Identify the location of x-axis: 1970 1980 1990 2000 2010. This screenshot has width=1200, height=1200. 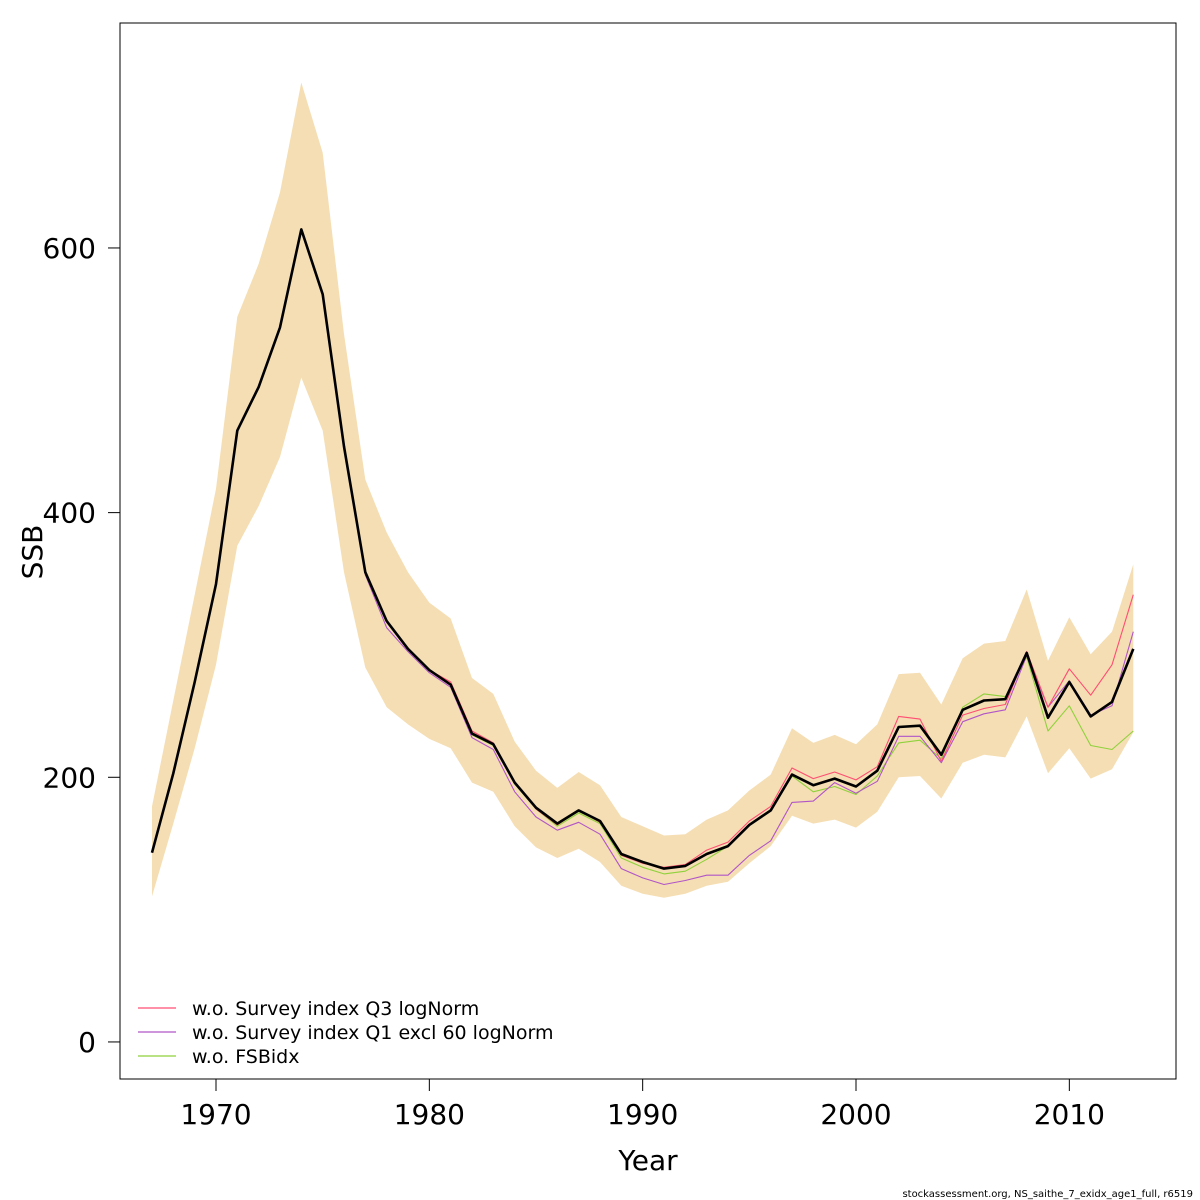
(642, 1104).